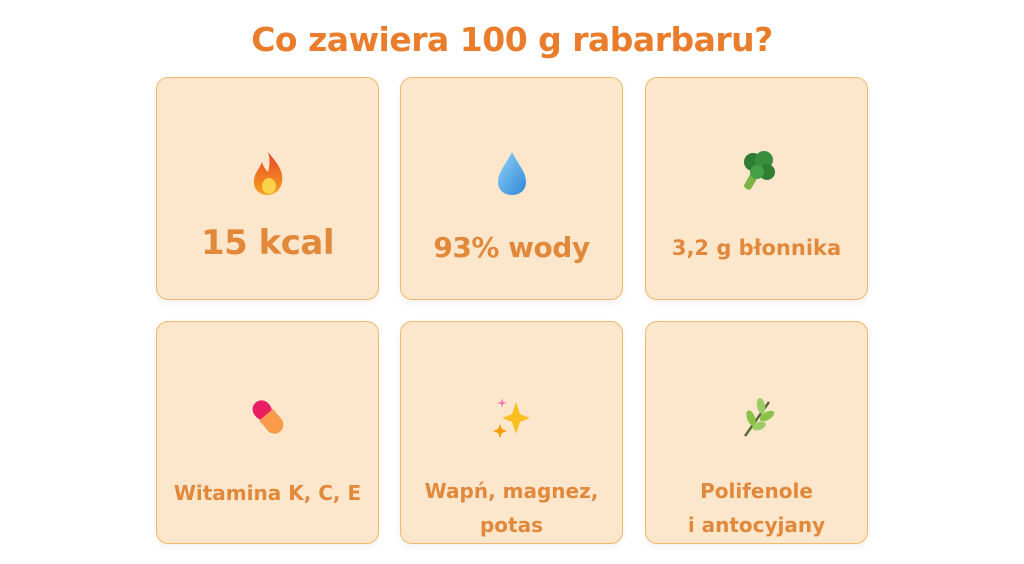  Describe the element at coordinates (512, 39) in the screenshot. I see `page-title: Co zawiera 100 g rabarbaru?` at that location.